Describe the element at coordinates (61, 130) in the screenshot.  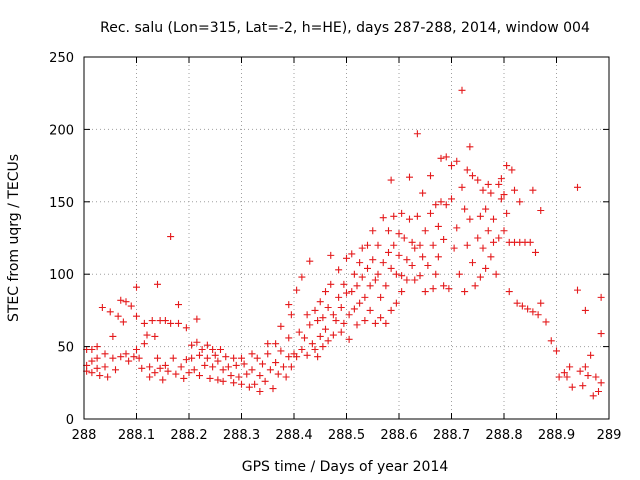
I see `y-tick-label: 200` at that location.